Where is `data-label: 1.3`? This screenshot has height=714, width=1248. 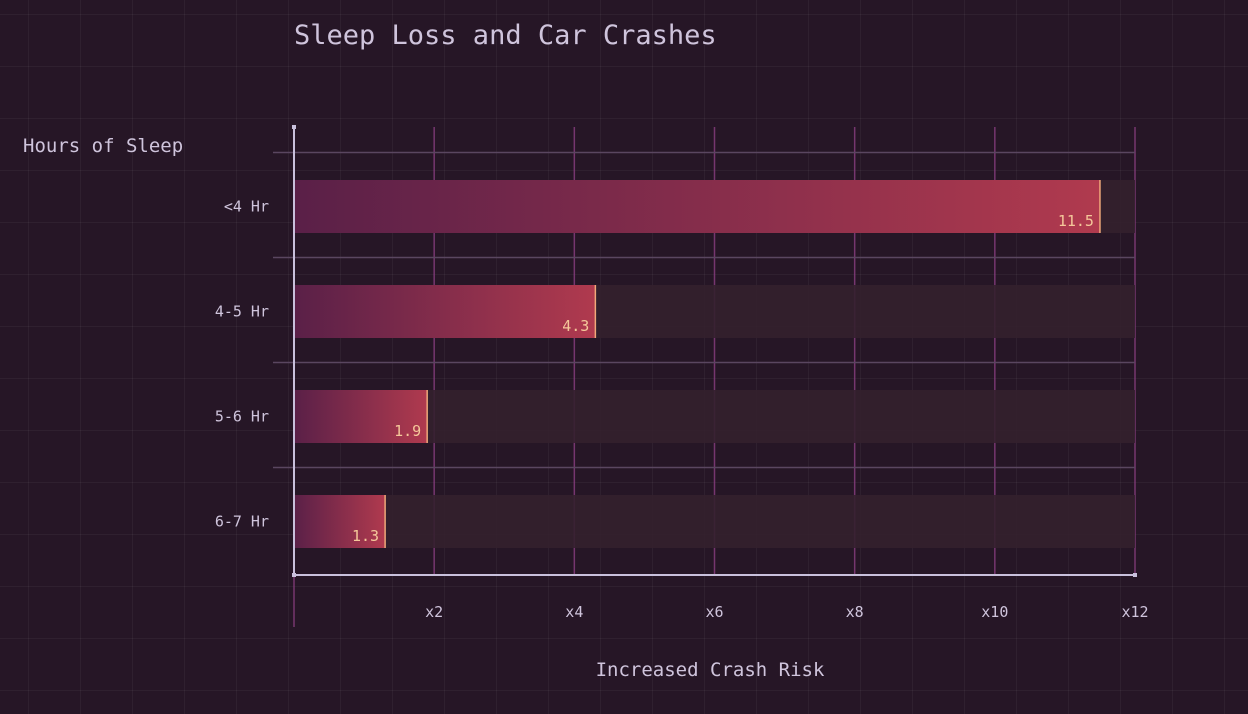 data-label: 1.3 is located at coordinates (365, 536).